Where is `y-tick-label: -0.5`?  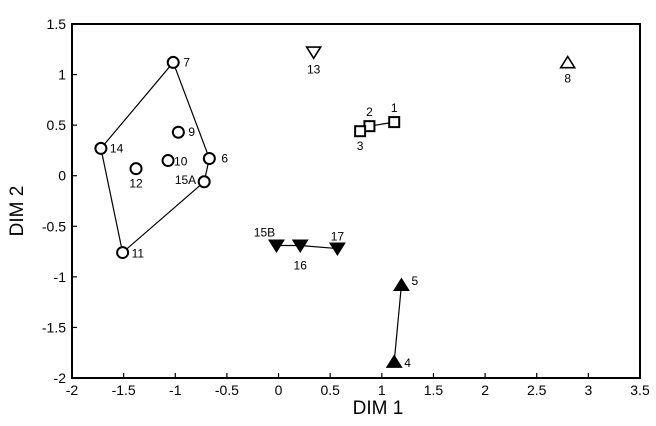 y-tick-label: -0.5 is located at coordinates (54, 226).